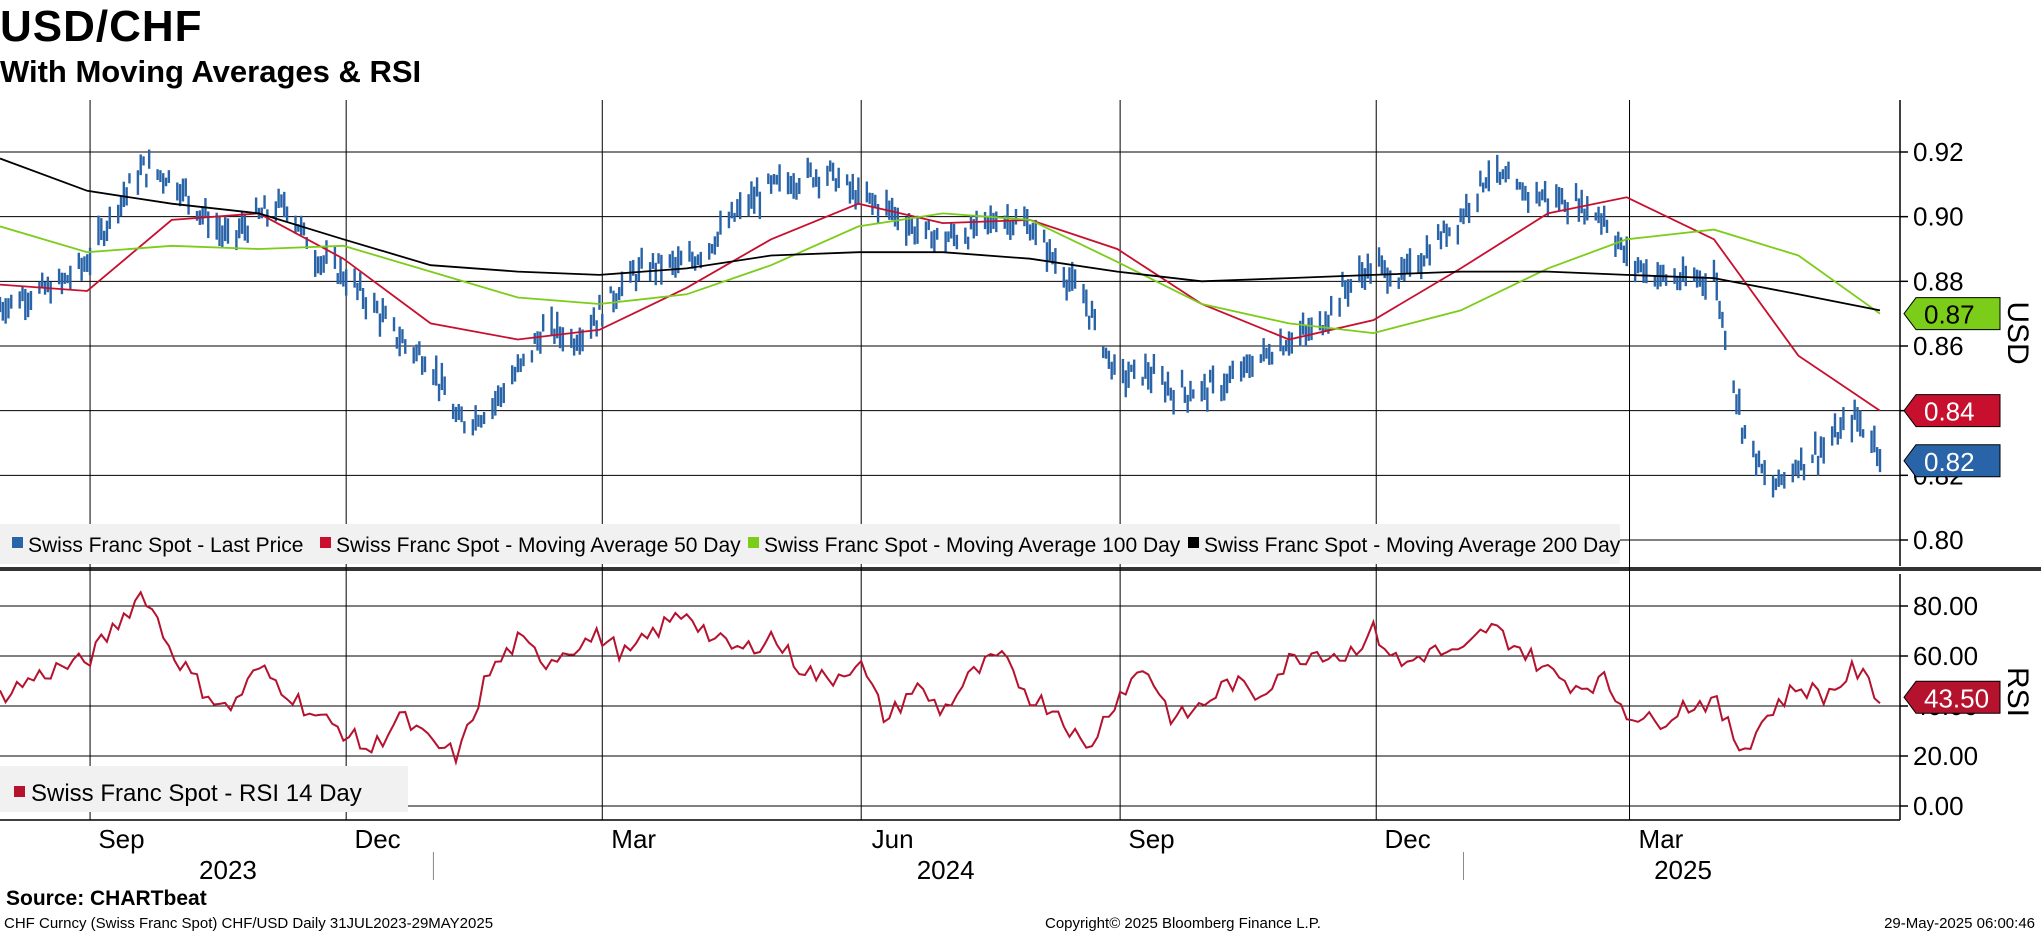 This screenshot has height=936, width=2041. I want to click on footer-copyright: Copyright© 2025 Bloomberg Finance L.P., so click(1183, 923).